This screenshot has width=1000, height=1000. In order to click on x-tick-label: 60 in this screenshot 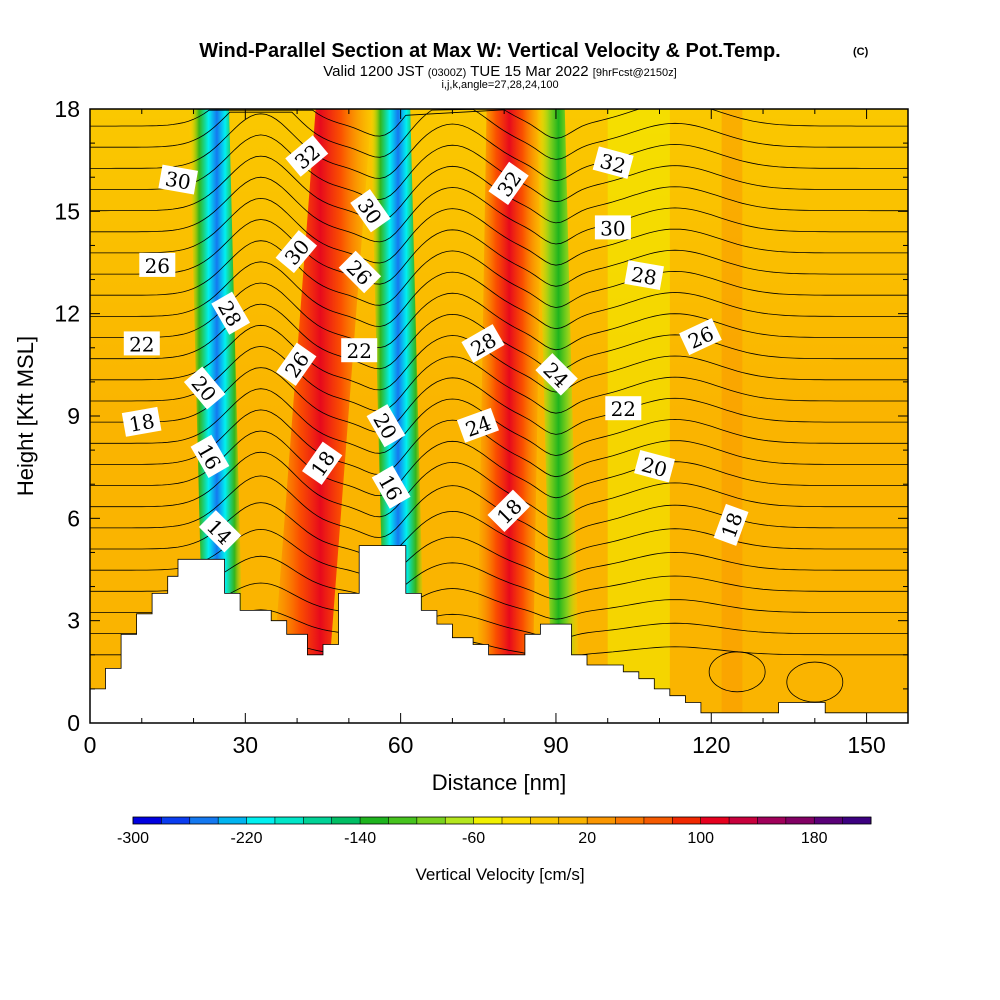, I will do `click(401, 745)`.